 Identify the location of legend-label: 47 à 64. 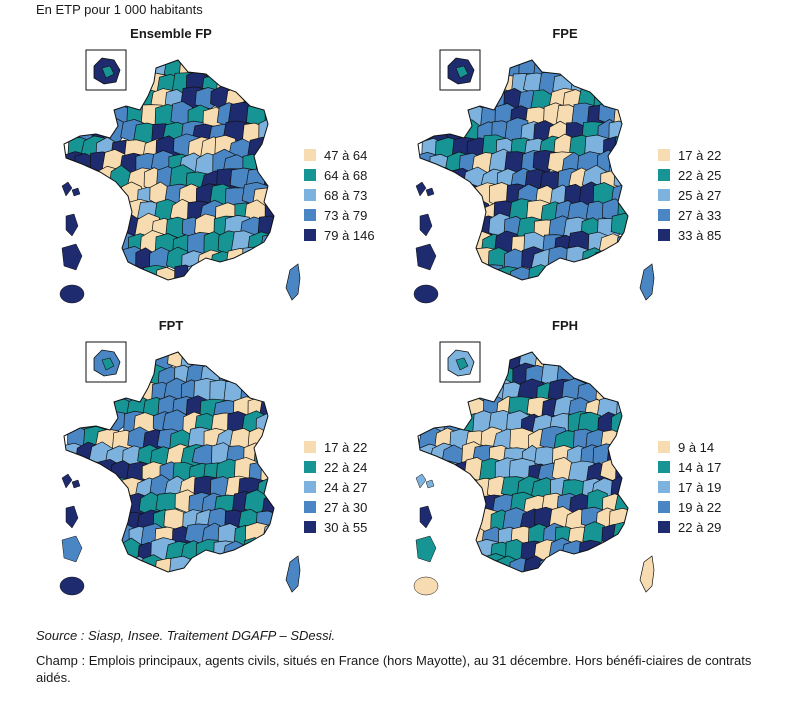
(346, 155).